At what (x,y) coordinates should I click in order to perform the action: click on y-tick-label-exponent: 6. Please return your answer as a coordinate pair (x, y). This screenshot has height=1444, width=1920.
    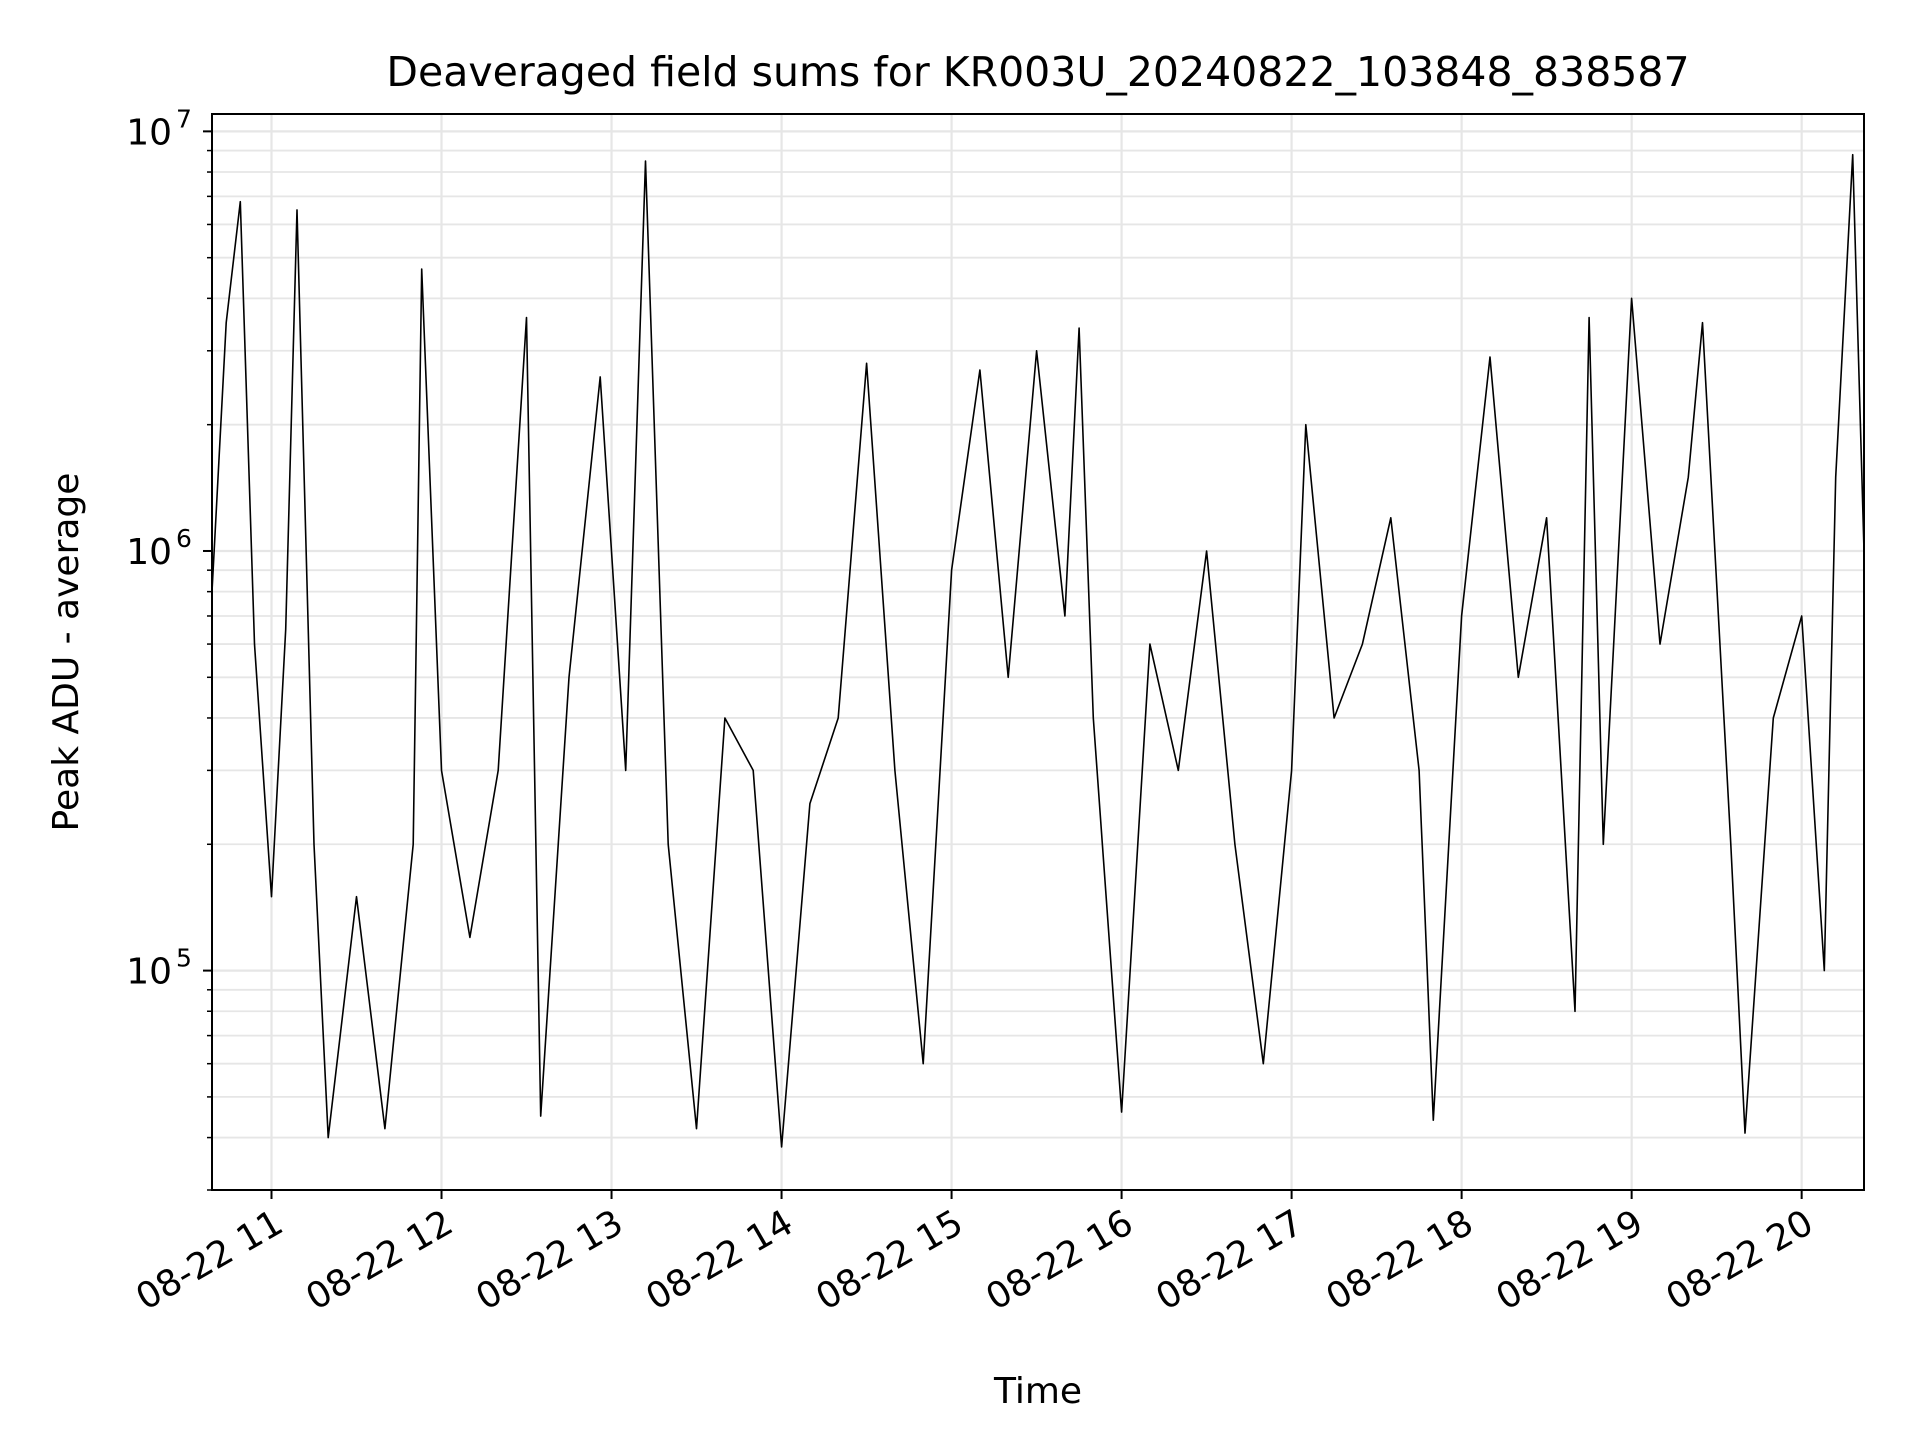
    Looking at the image, I should click on (184, 538).